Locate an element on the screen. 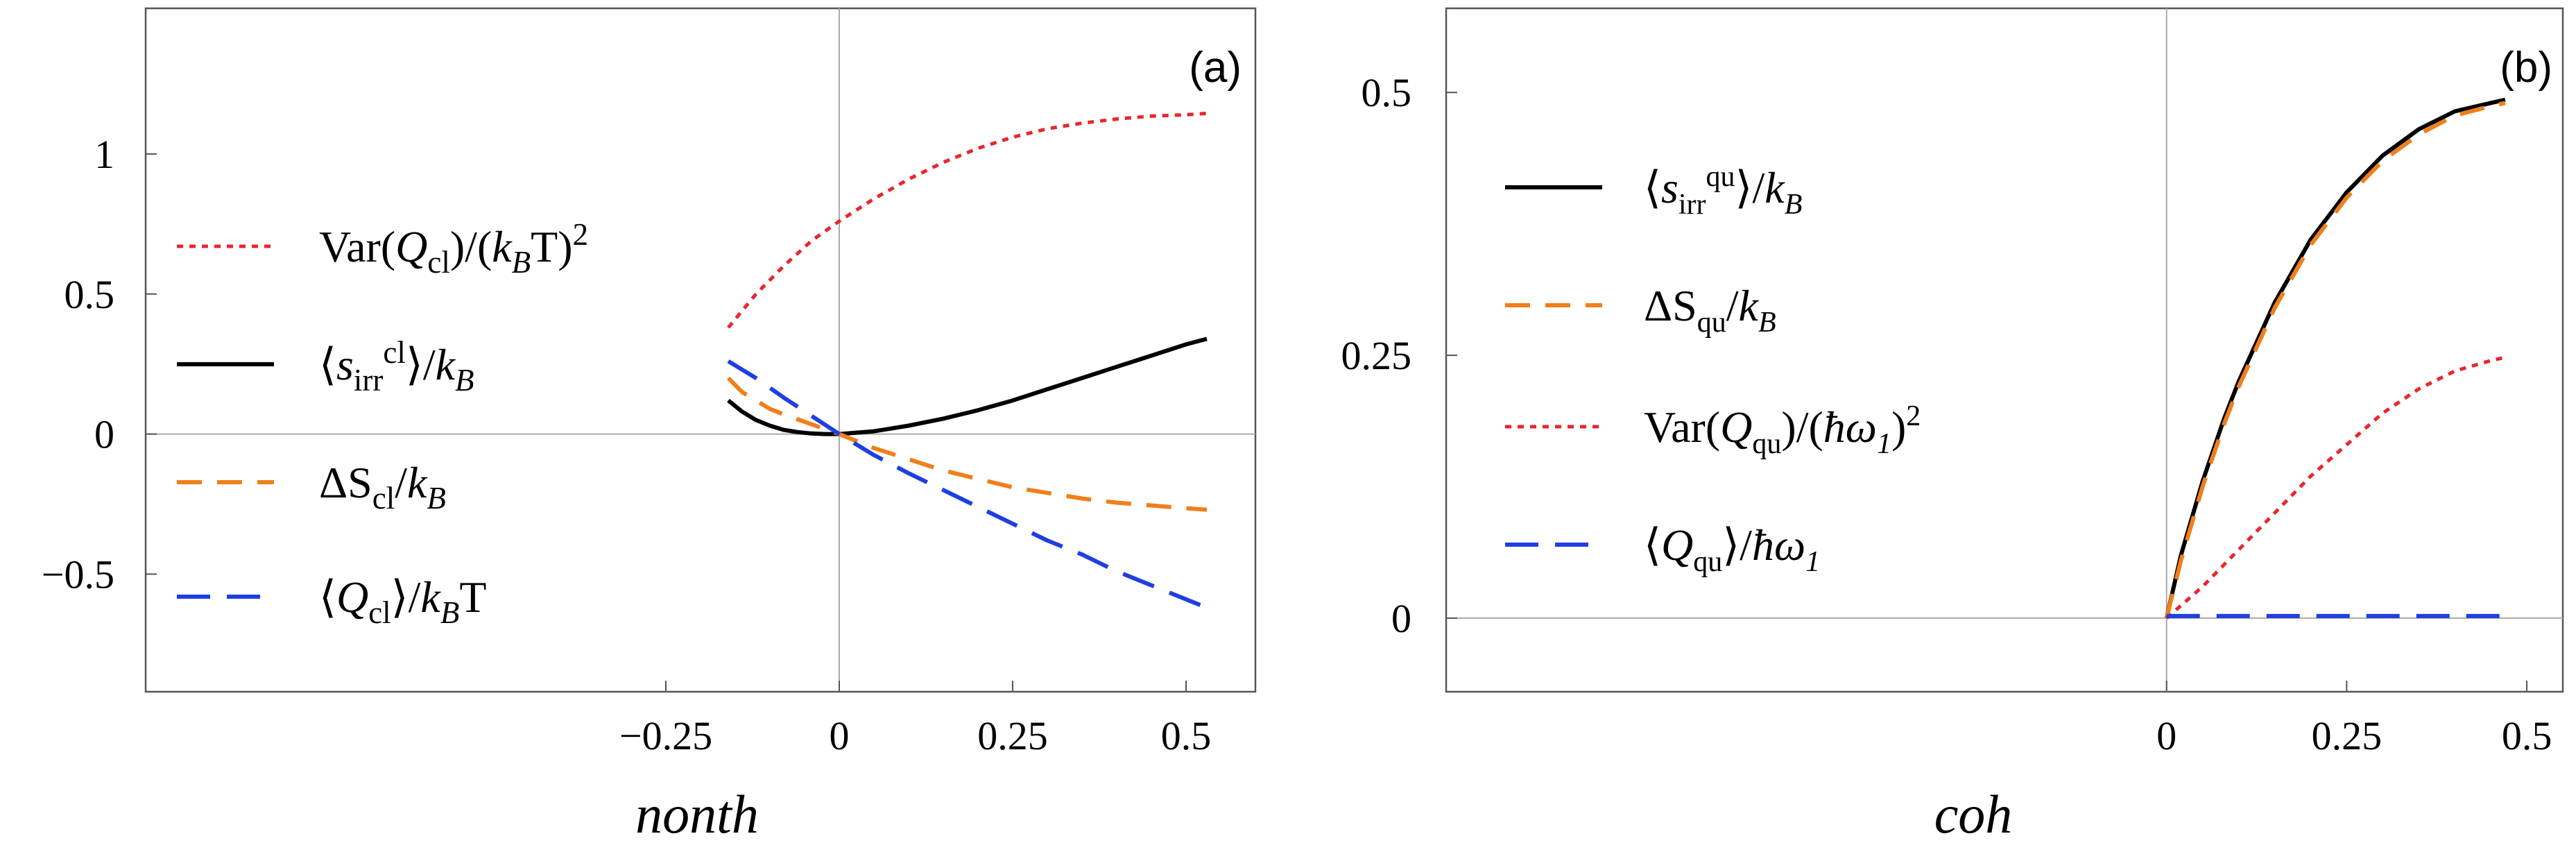 The width and height of the screenshot is (2576, 852). legend-entry: ⟨sirrqu⟩/kB is located at coordinates (1723, 191).